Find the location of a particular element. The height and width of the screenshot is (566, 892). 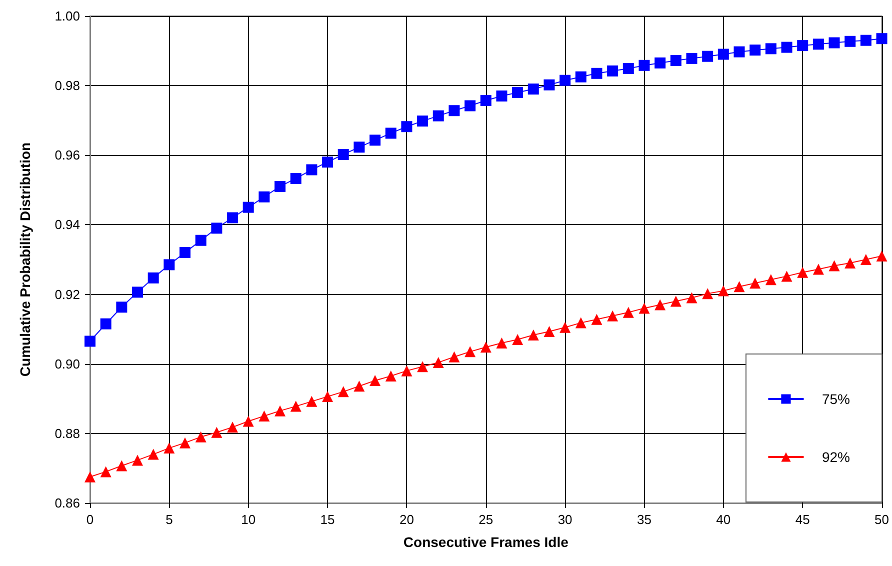

y-tick-label: 1.00 is located at coordinates (67, 16).